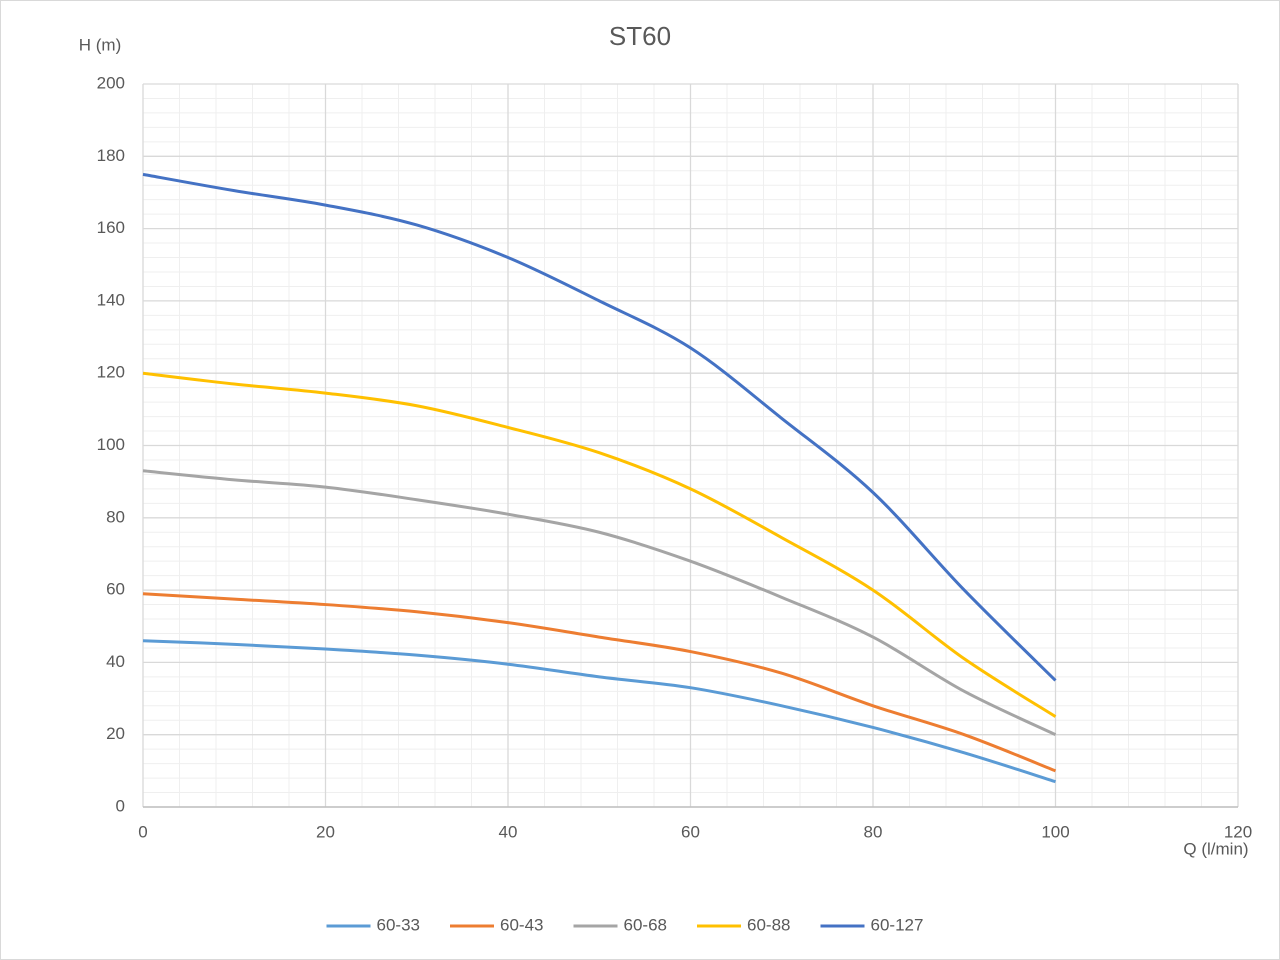 This screenshot has width=1280, height=960. Describe the element at coordinates (115, 733) in the screenshot. I see `y-tick-label: 20` at that location.